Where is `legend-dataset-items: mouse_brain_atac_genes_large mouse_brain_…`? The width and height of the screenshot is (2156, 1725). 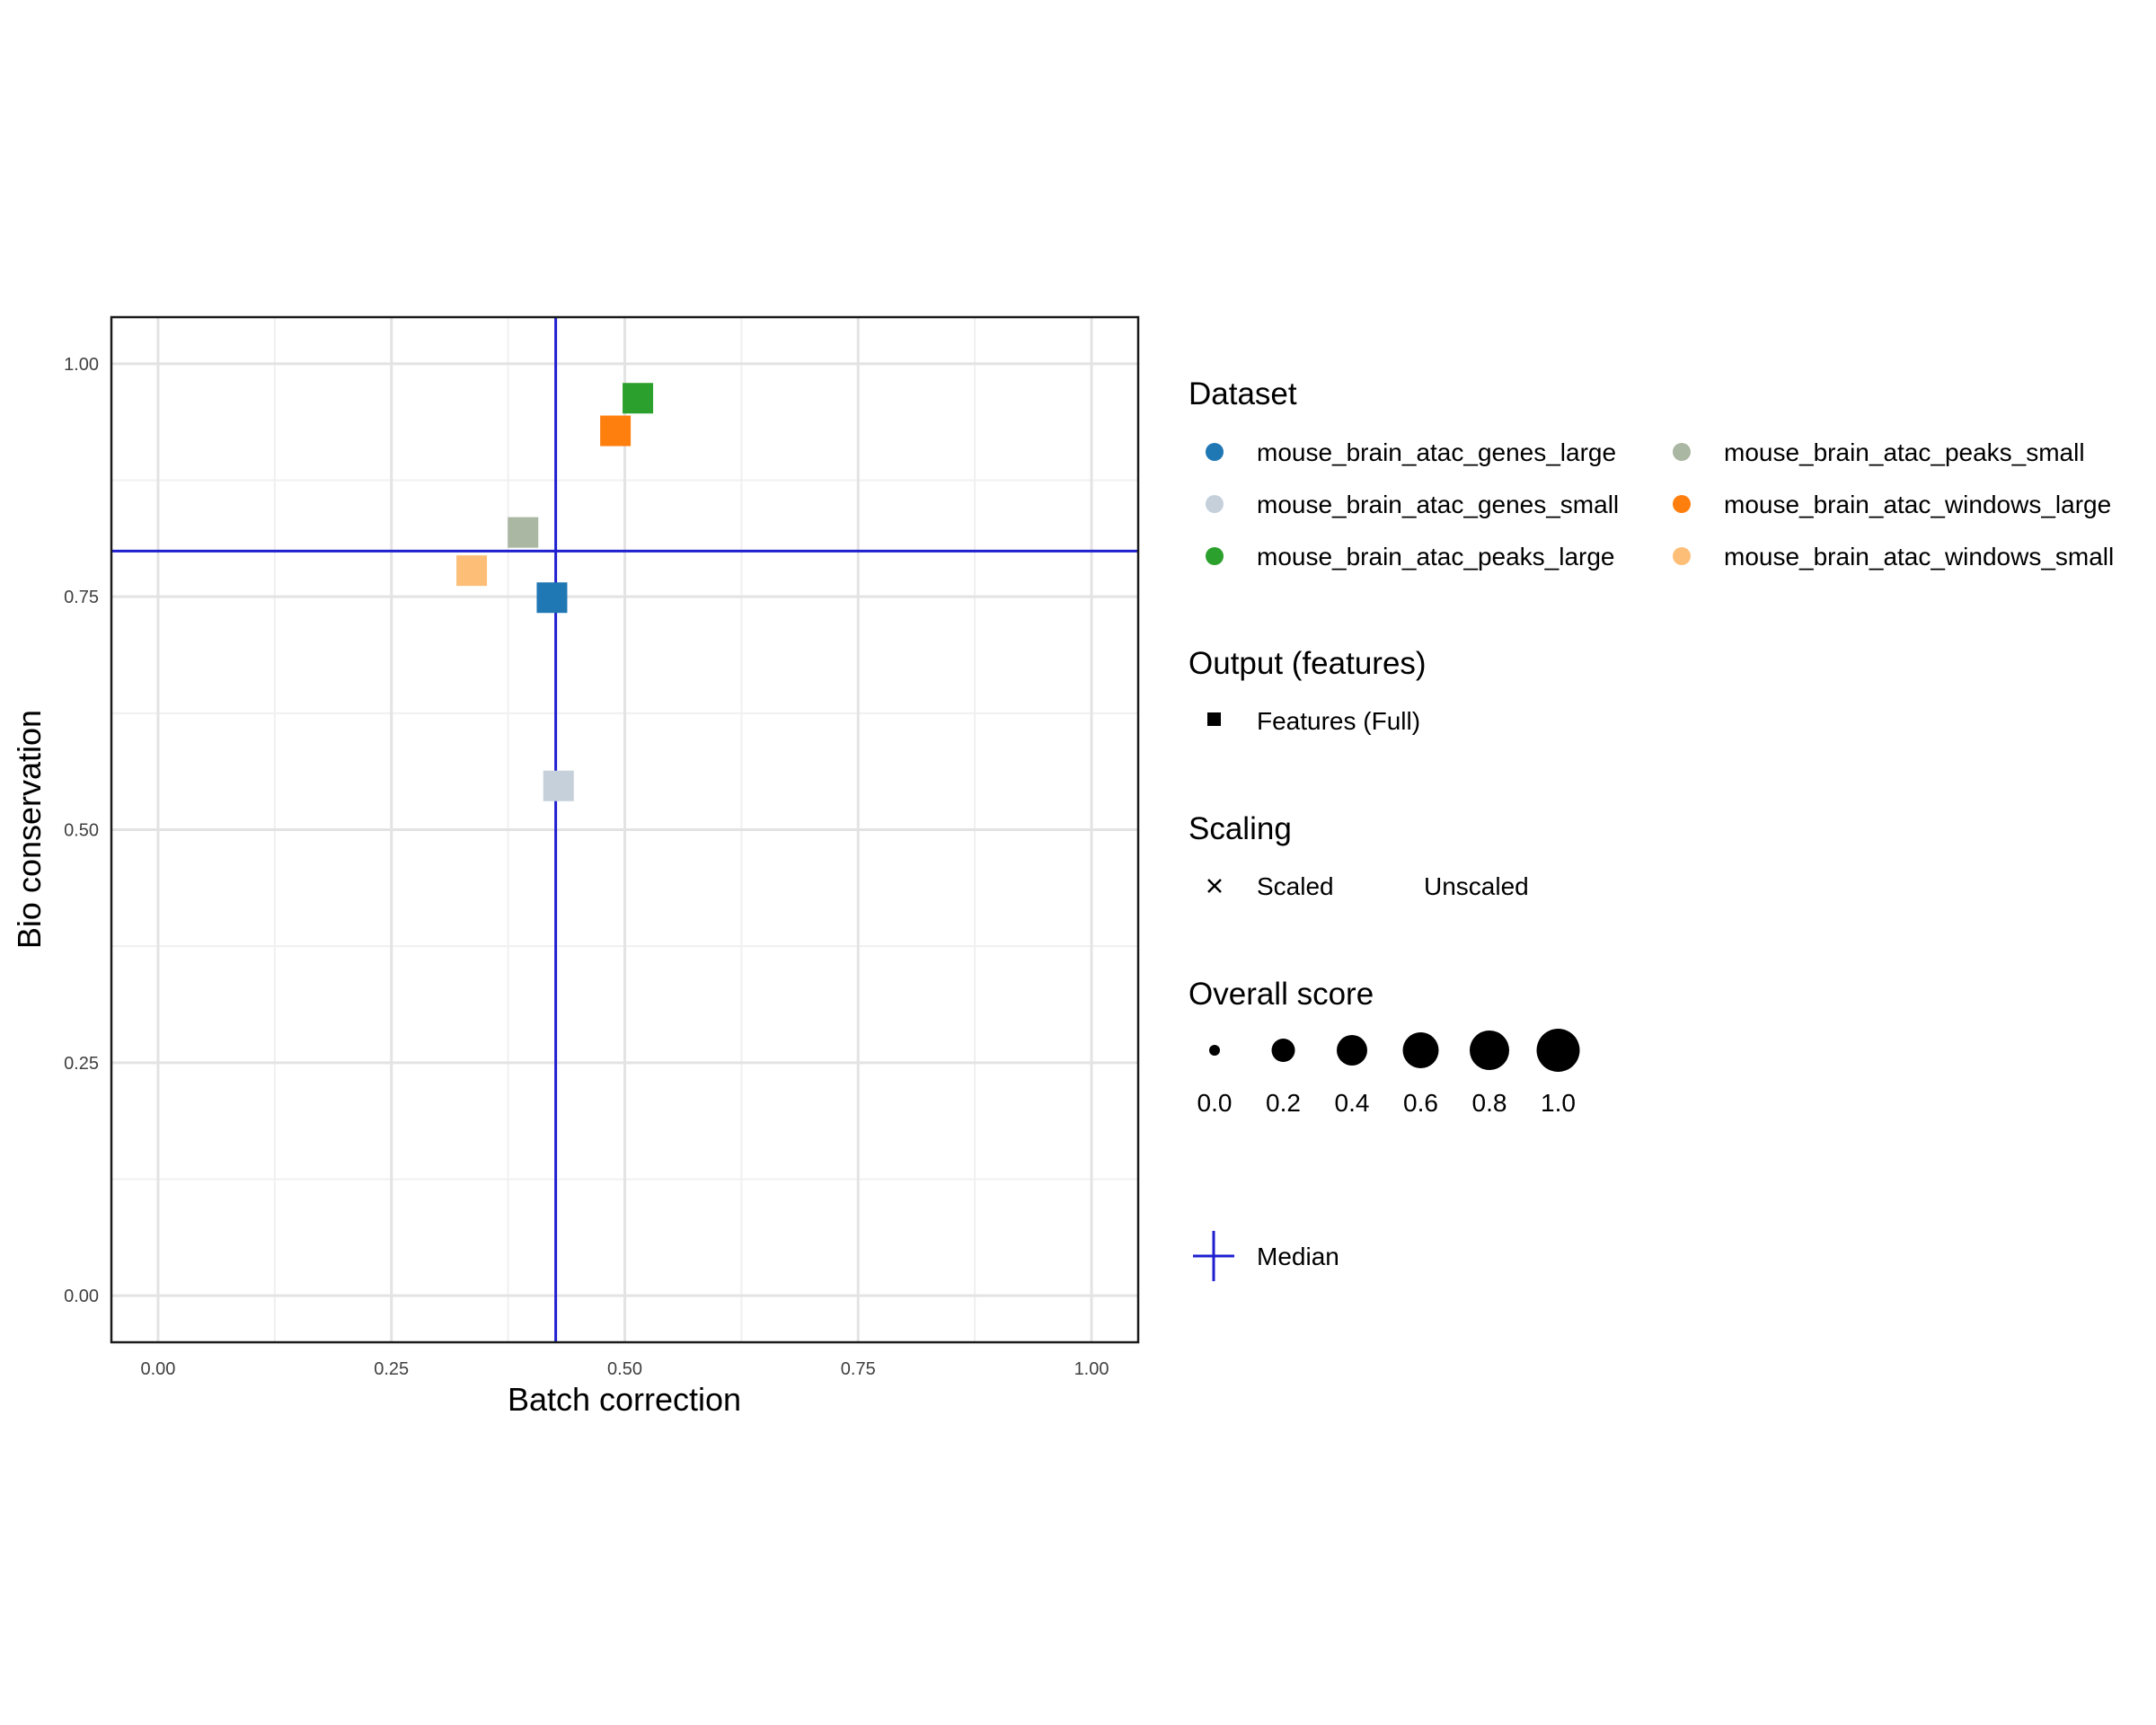 legend-dataset-items: mouse_brain_atac_genes_large mouse_brain_… is located at coordinates (1660, 504).